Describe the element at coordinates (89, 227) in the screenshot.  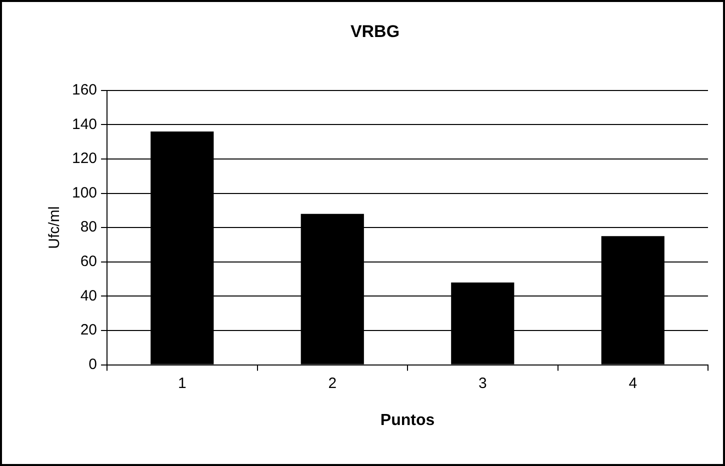
I see `y-tick-label: 80` at that location.